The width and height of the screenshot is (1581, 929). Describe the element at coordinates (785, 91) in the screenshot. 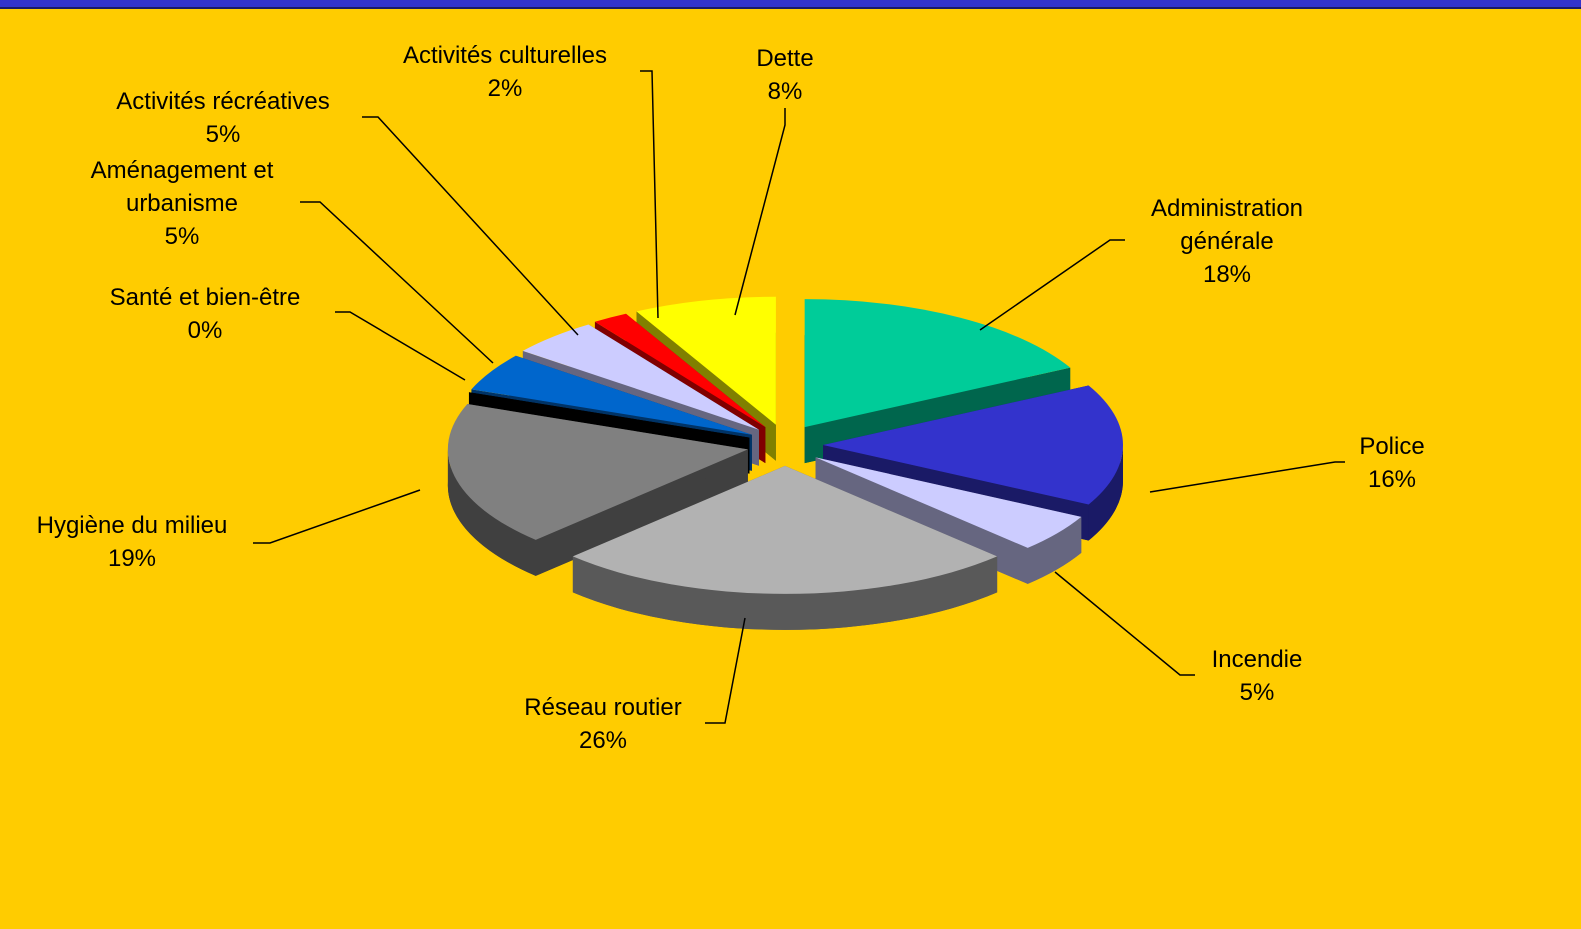

I see `value-label: 8%` at that location.